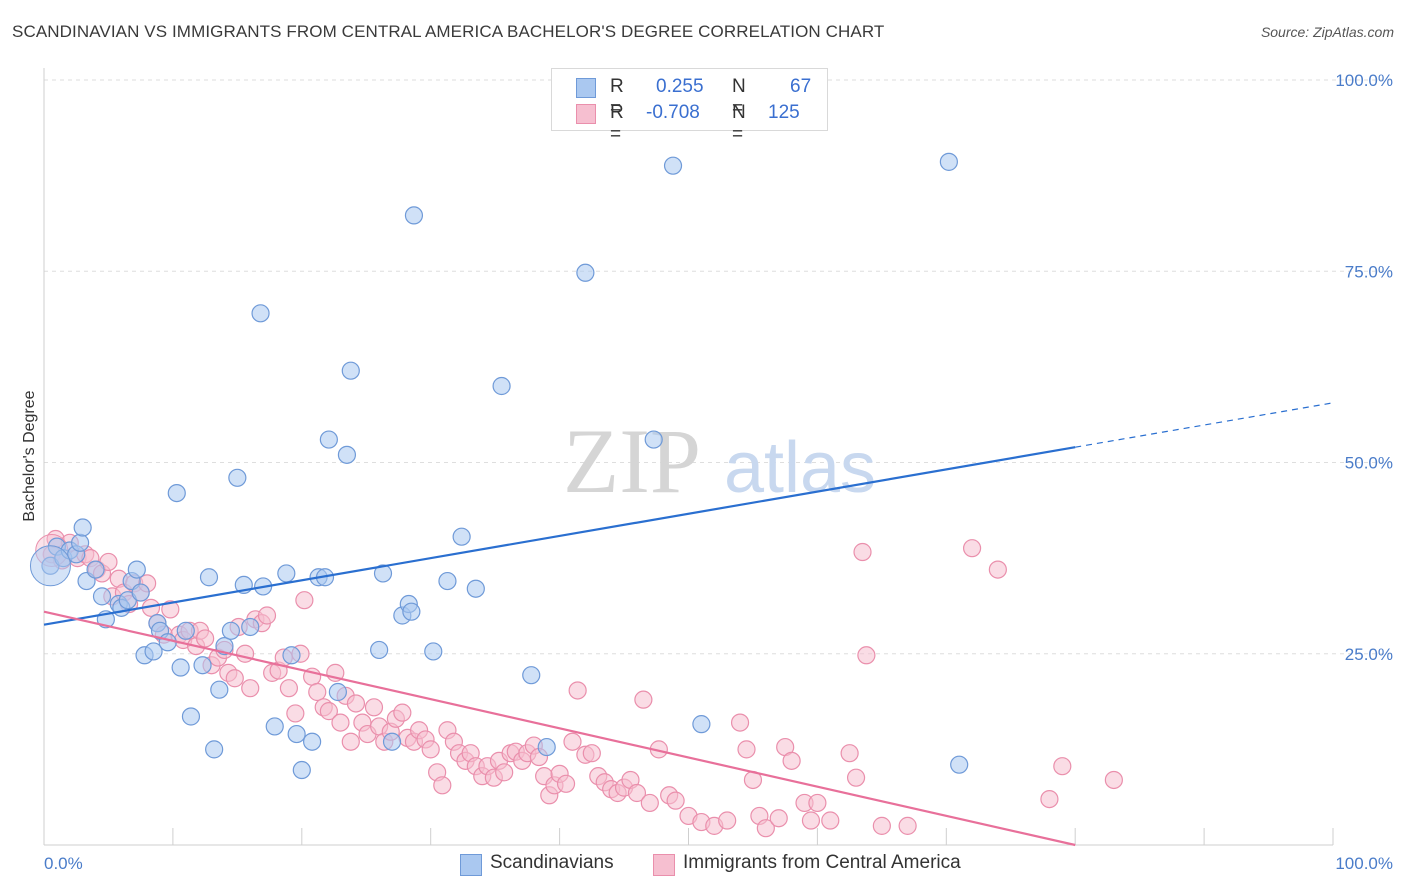 This screenshot has height=892, width=1406. What do you see at coordinates (50, 566) in the screenshot?
I see `data-point-large` at bounding box center [50, 566].